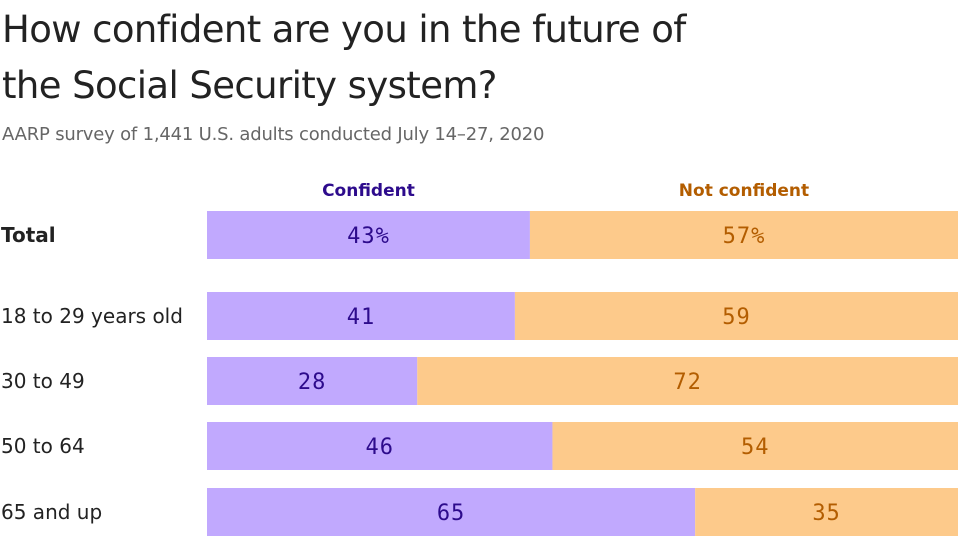  Describe the element at coordinates (43, 381) in the screenshot. I see `row-label-30-to-49: 30 to 49` at that location.